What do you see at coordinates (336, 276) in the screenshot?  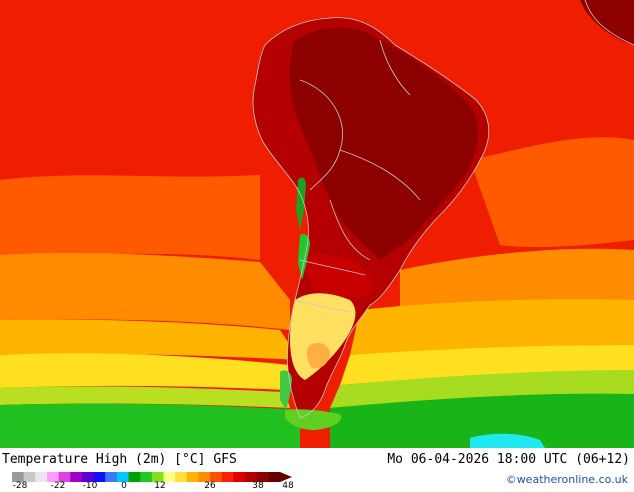 I see `chaco-hot` at bounding box center [336, 276].